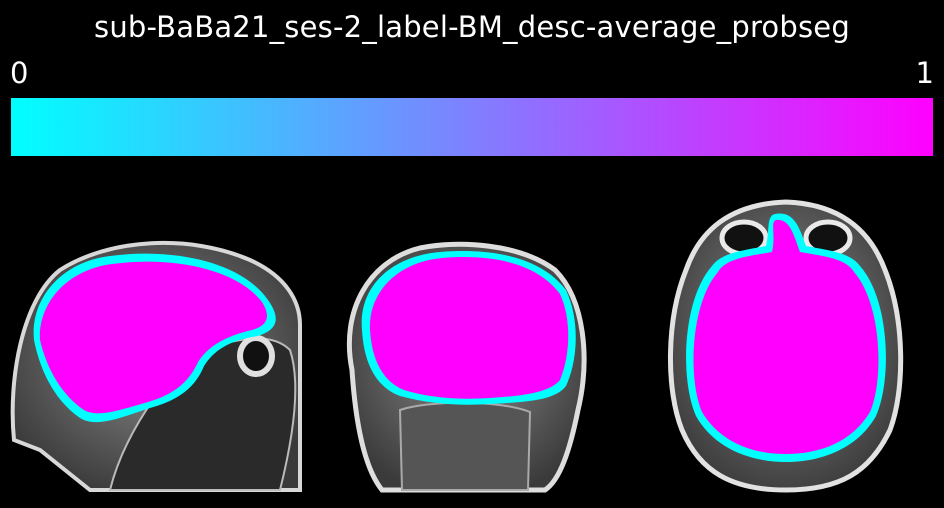 The image size is (944, 508). Describe the element at coordinates (472, 127) in the screenshot. I see `colorbar` at that location.